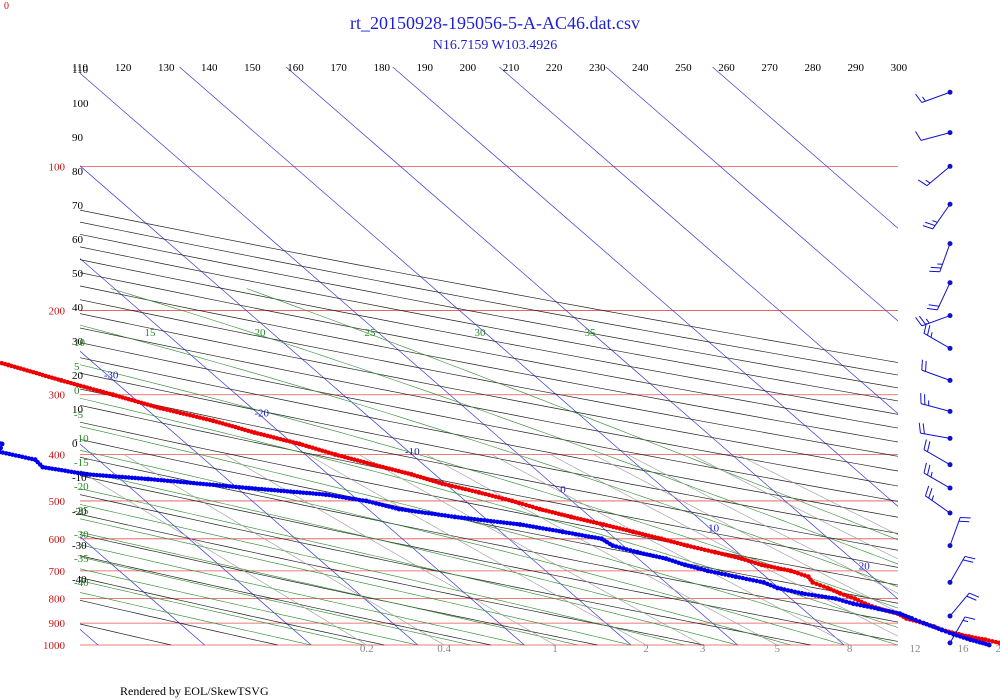 The width and height of the screenshot is (1000, 700). Describe the element at coordinates (481, 333) in the screenshot. I see `saturation-top-label: 30` at that location.